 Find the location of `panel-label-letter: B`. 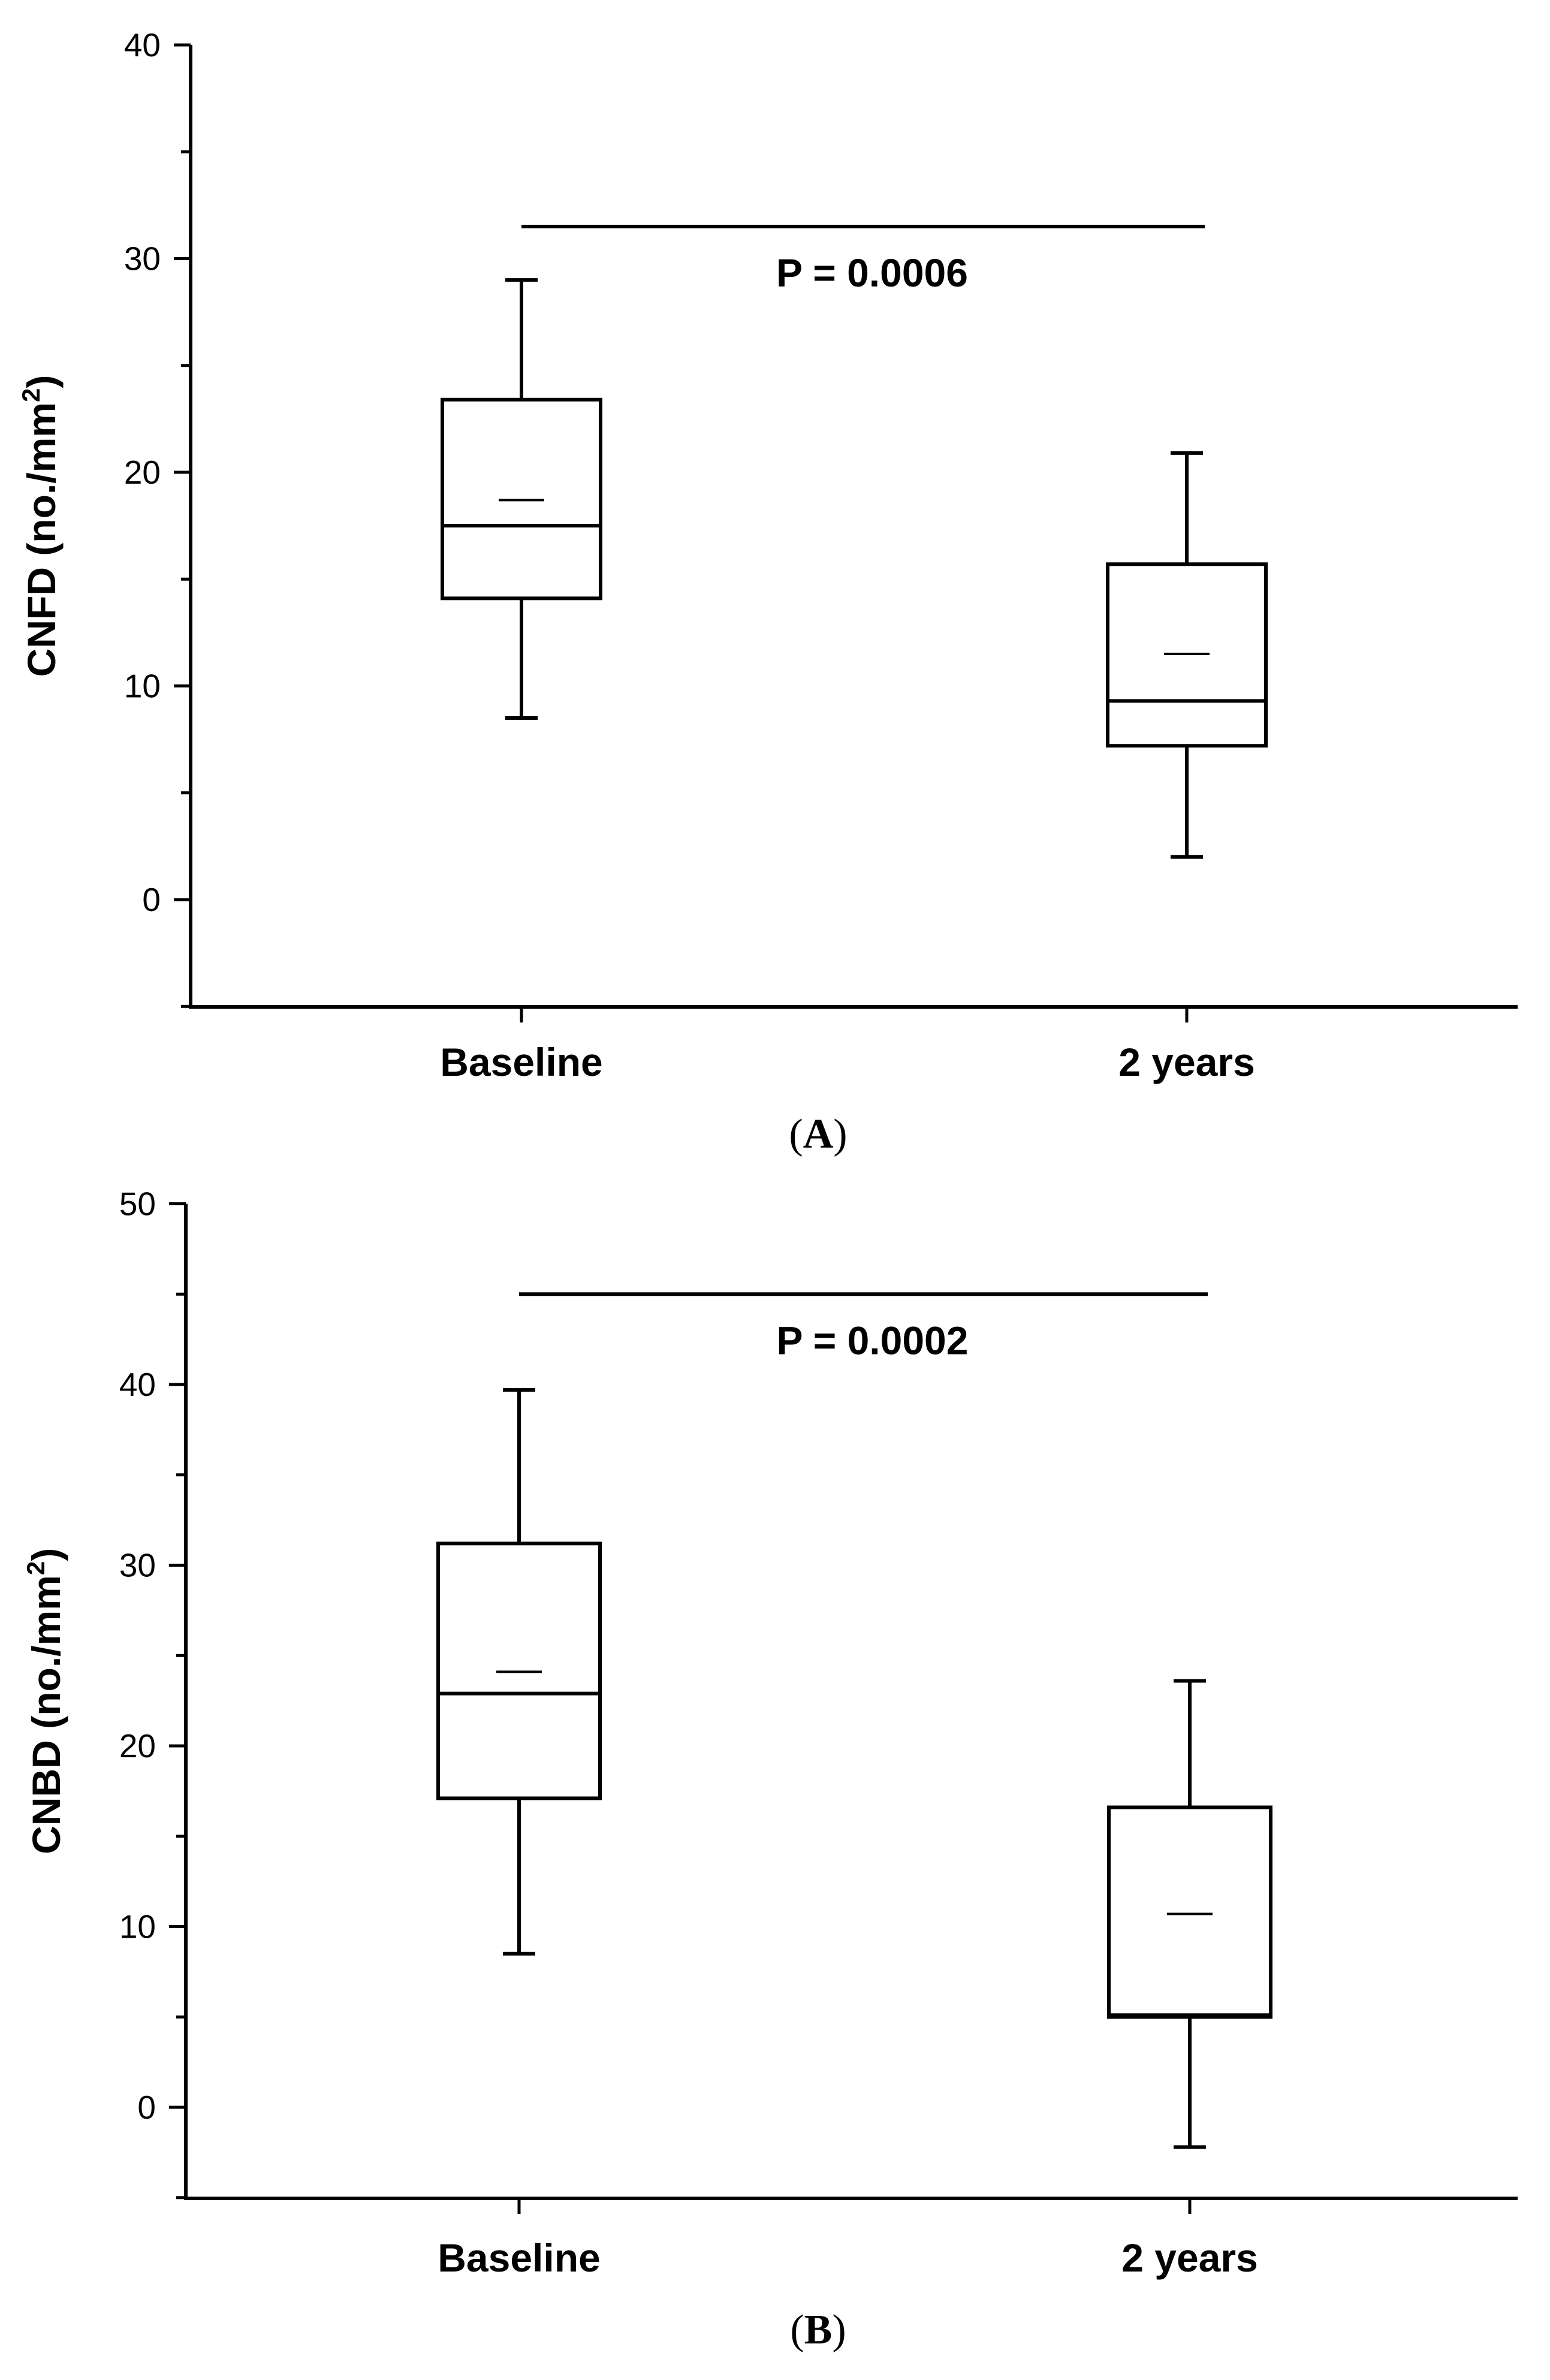

panel-label-letter: B is located at coordinates (818, 2330).